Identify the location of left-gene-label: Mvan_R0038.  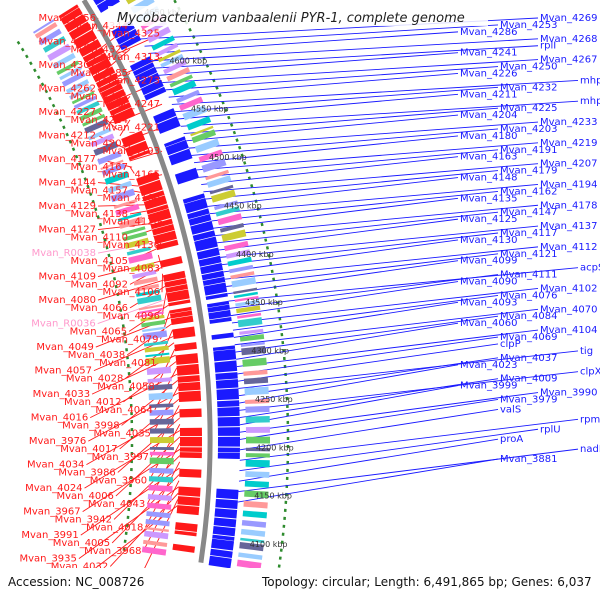
(64, 253).